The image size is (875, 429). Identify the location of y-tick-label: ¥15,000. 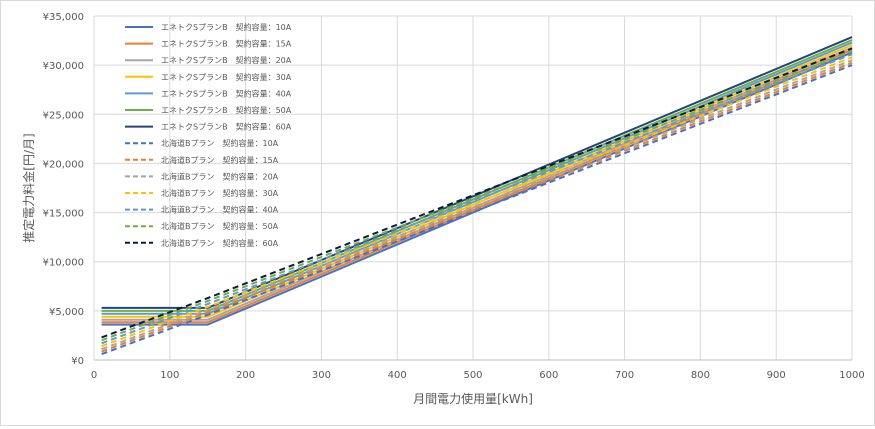
(63, 214).